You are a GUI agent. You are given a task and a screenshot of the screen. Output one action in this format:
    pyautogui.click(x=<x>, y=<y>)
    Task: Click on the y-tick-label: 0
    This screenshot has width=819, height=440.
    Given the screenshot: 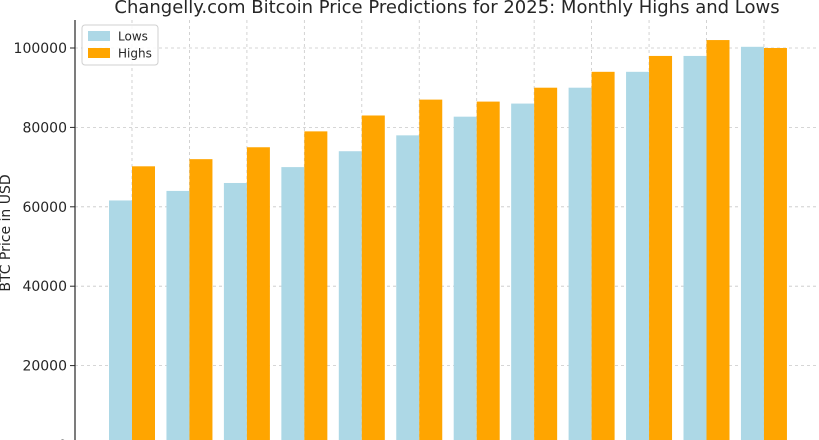 What is the action you would take?
    pyautogui.click(x=62, y=439)
    